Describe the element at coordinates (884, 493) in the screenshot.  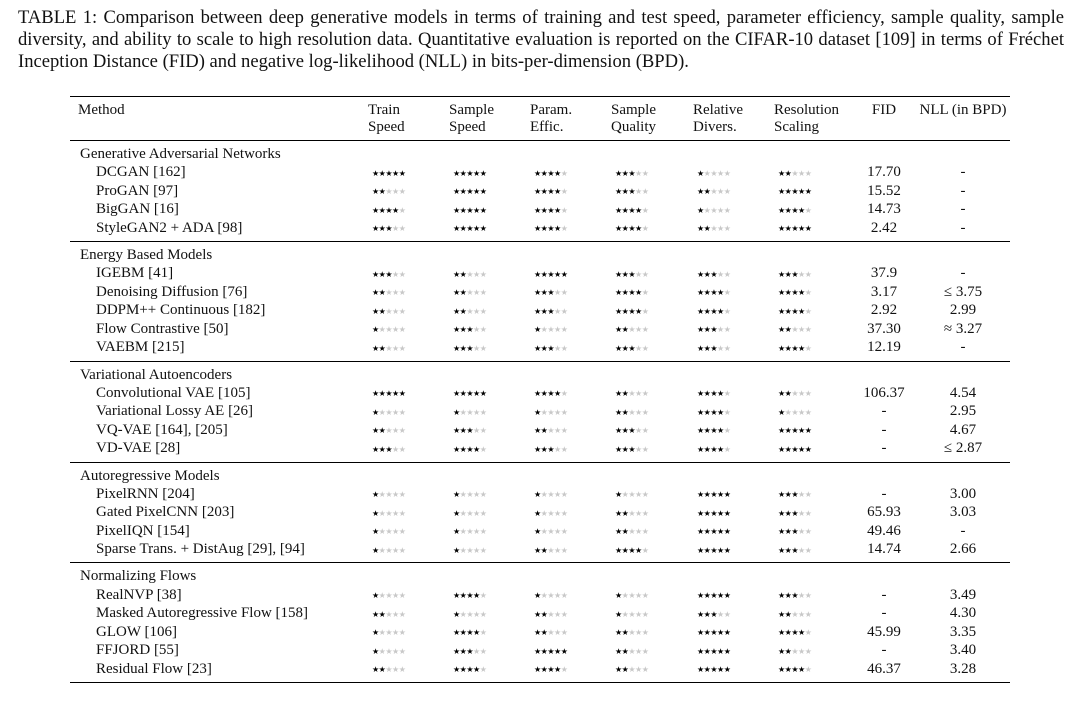
I see `fid-value: -` at that location.